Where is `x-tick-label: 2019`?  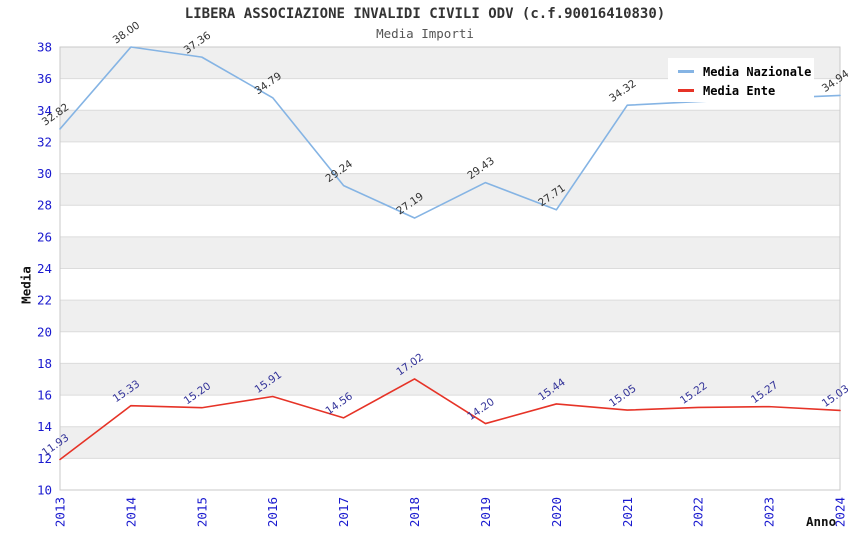 x-tick-label: 2019 is located at coordinates (485, 512).